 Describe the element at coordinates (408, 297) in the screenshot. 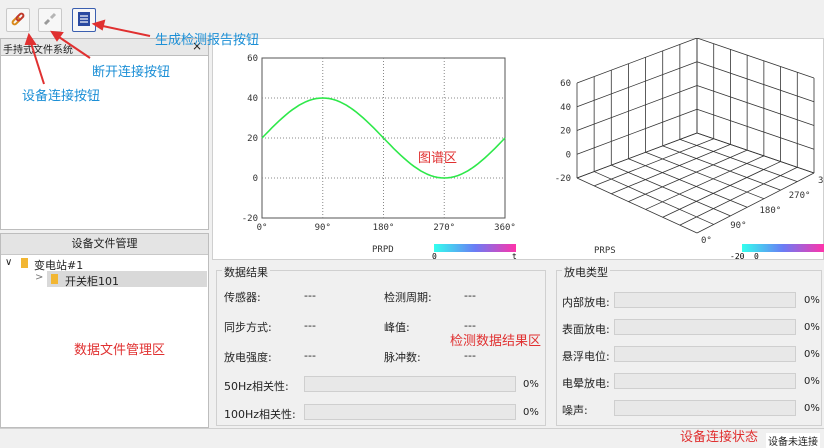

I see `period-label: 检测周期:` at that location.